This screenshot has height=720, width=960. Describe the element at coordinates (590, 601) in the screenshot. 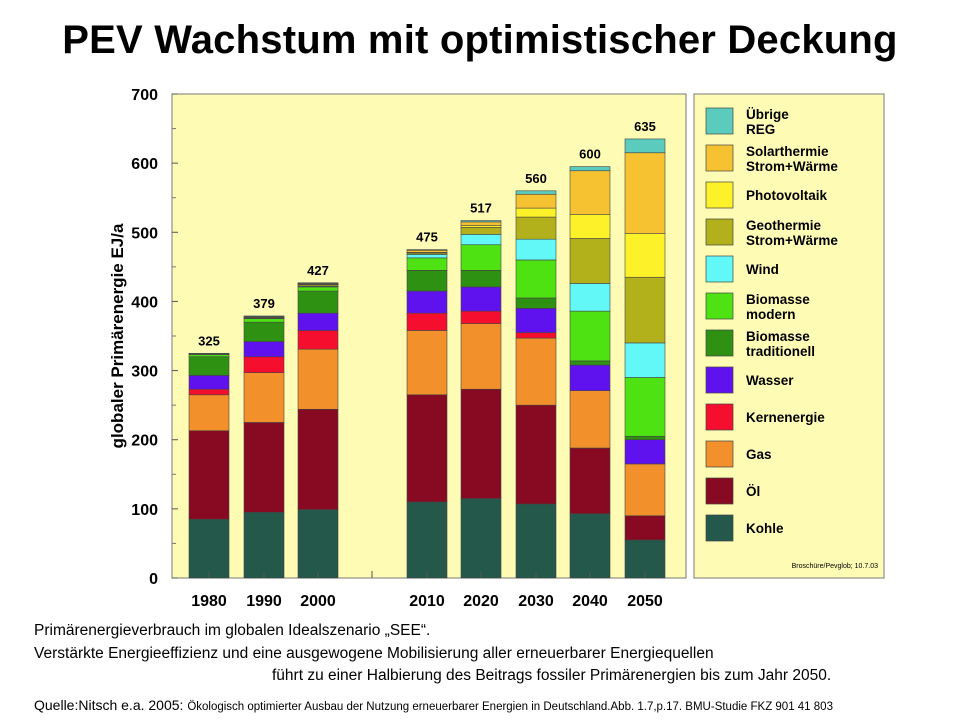

I see `x-tick-label: 2040` at that location.